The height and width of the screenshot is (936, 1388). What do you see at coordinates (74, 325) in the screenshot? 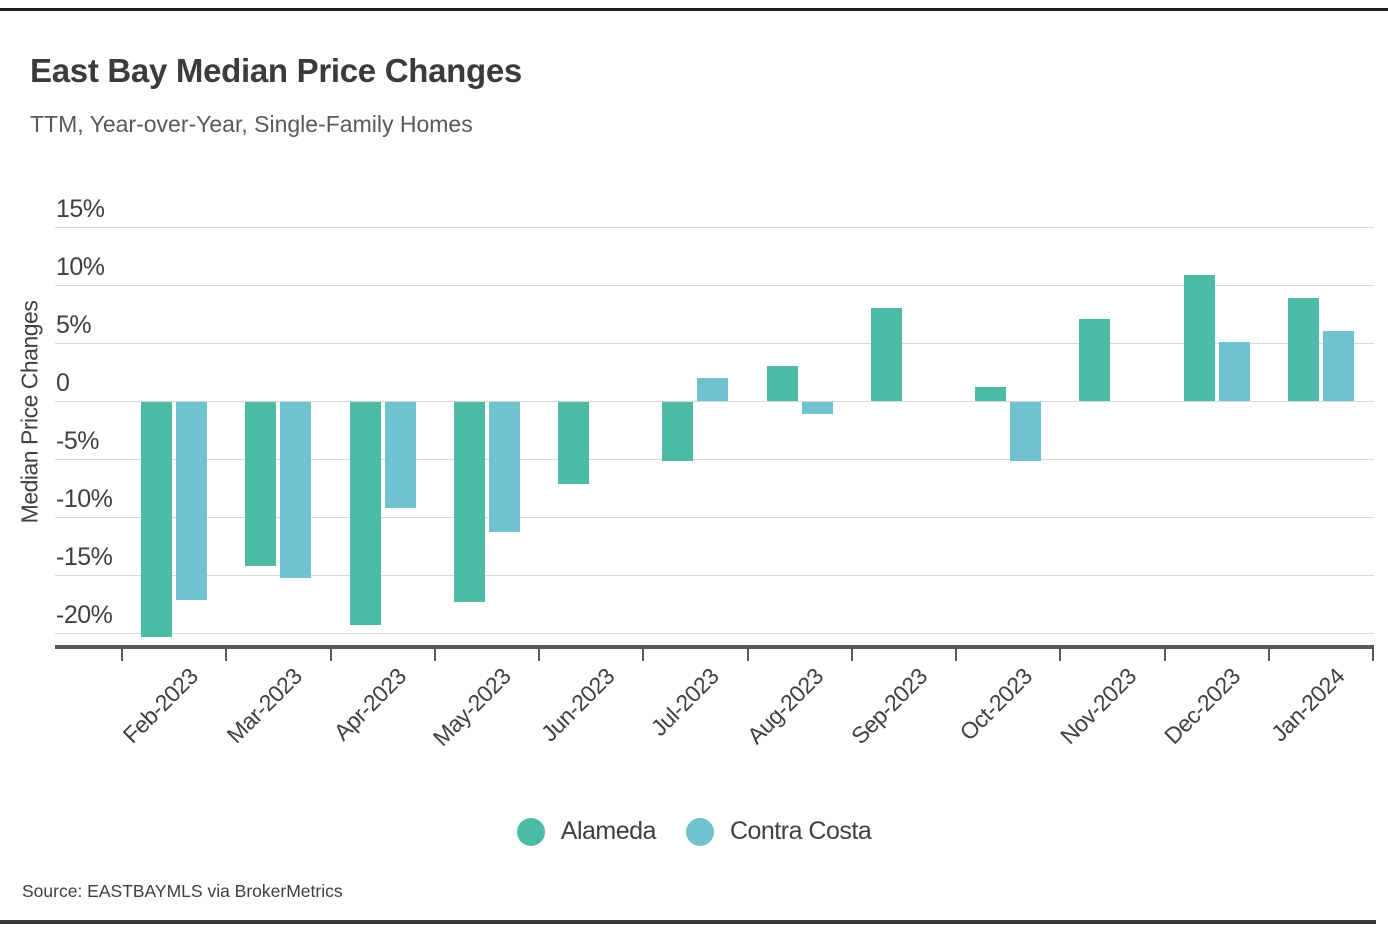
I see `y-tick-label: 5%` at bounding box center [74, 325].